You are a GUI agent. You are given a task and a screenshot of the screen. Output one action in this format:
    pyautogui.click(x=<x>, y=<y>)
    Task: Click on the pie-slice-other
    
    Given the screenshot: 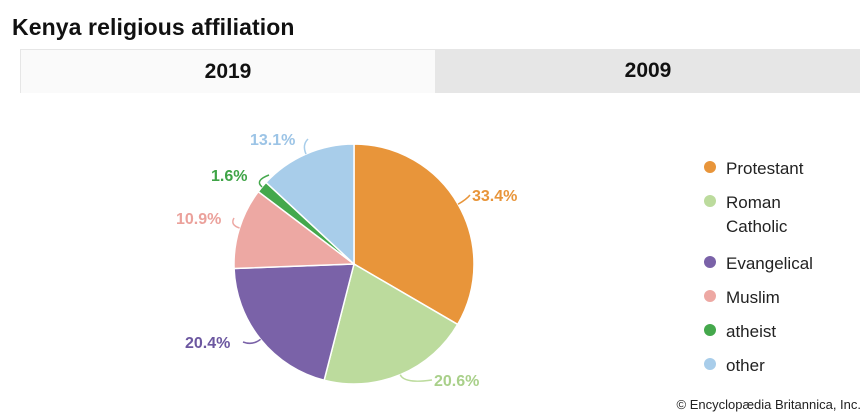 What is the action you would take?
    pyautogui.click(x=309, y=204)
    